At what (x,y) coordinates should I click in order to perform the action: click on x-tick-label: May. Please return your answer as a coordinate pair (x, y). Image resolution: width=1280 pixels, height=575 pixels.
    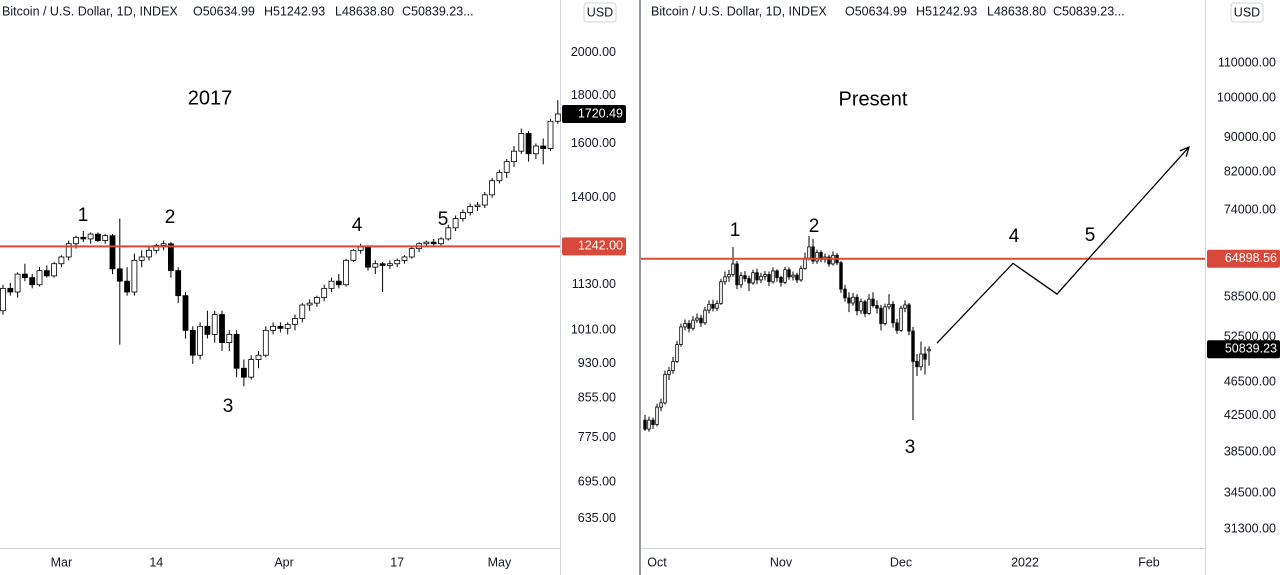
    Looking at the image, I should click on (500, 562).